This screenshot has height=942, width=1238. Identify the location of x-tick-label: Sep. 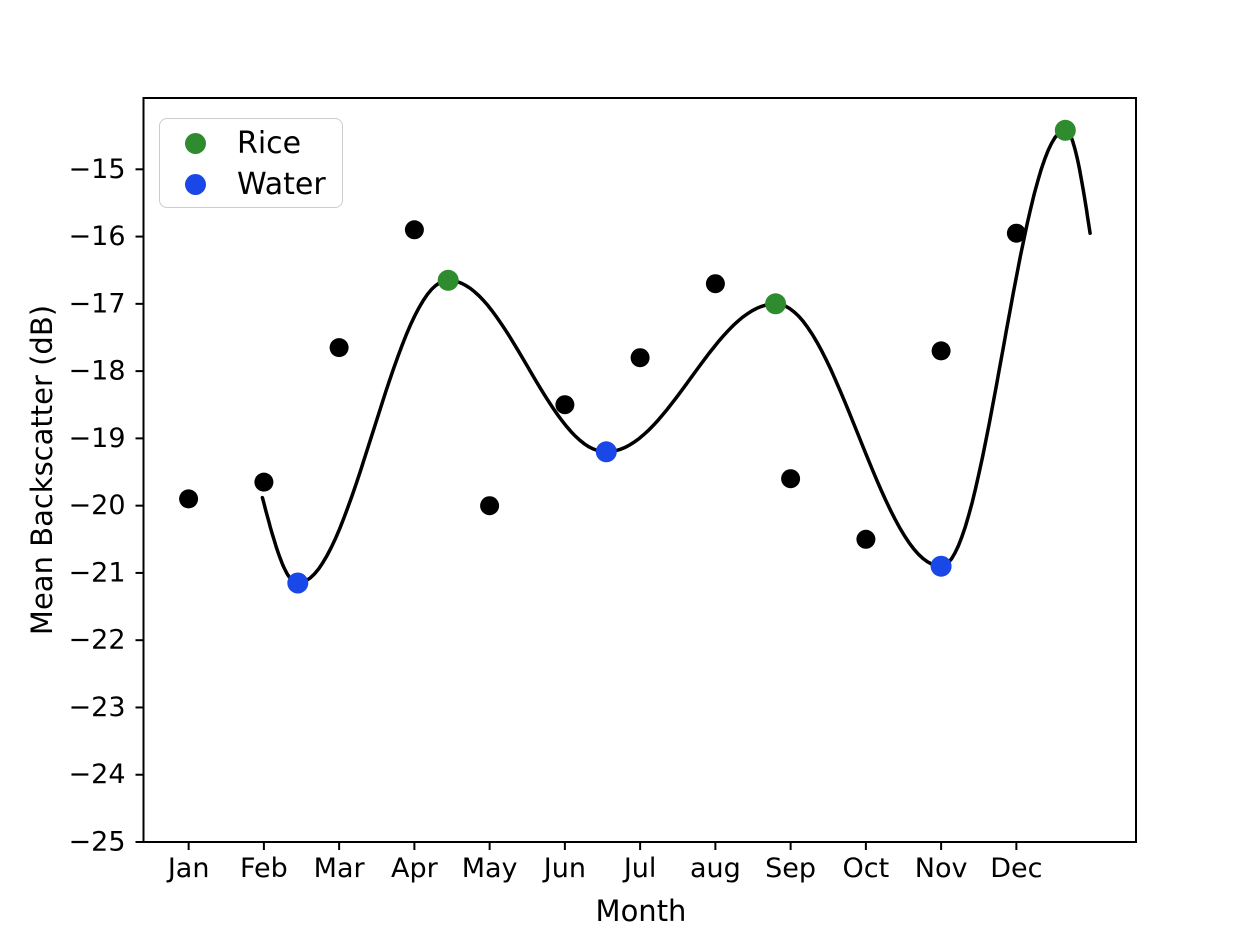
(790, 868).